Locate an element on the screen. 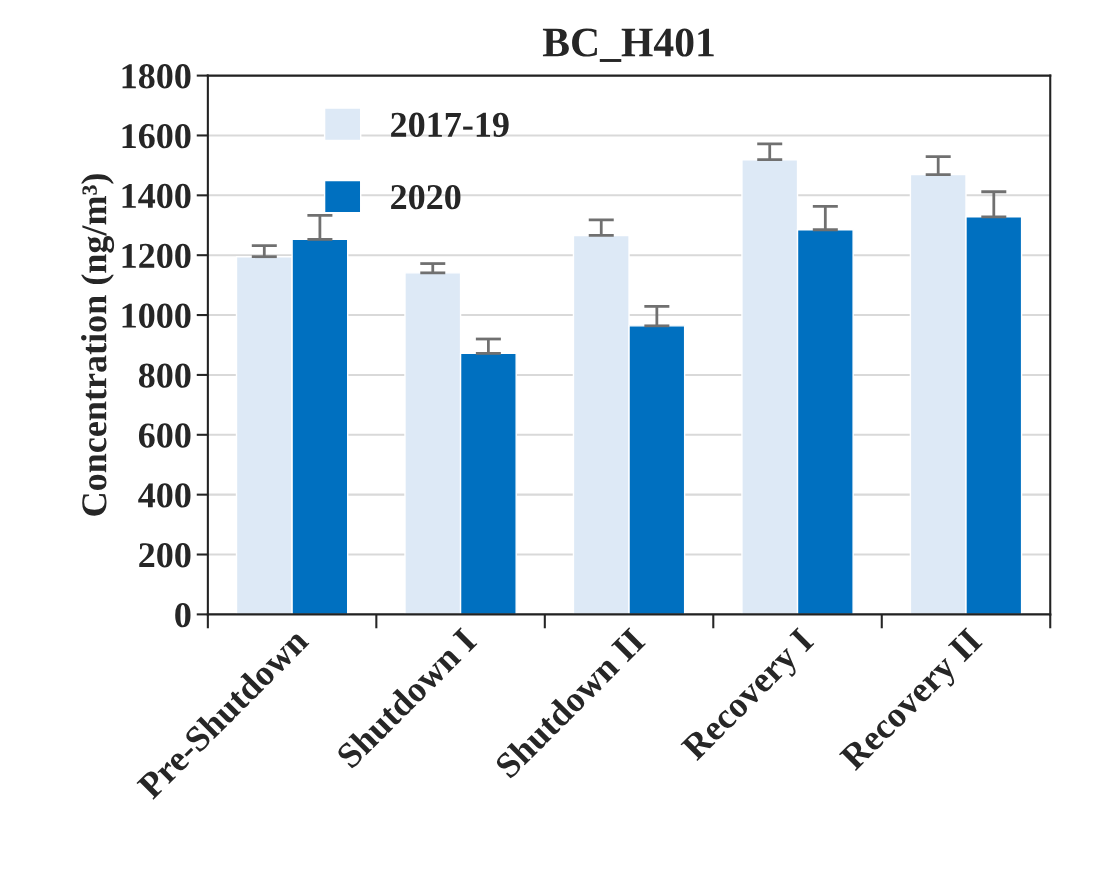 Image resolution: width=1094 pixels, height=869 pixels. y-tick-label: 1000 is located at coordinates (156, 315).